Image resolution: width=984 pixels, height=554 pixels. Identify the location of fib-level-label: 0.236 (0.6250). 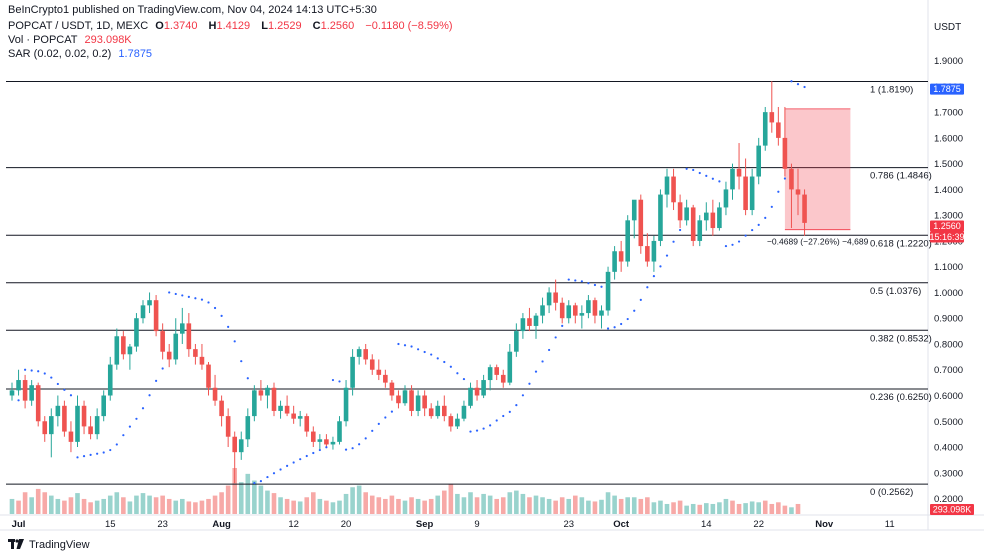
(901, 397).